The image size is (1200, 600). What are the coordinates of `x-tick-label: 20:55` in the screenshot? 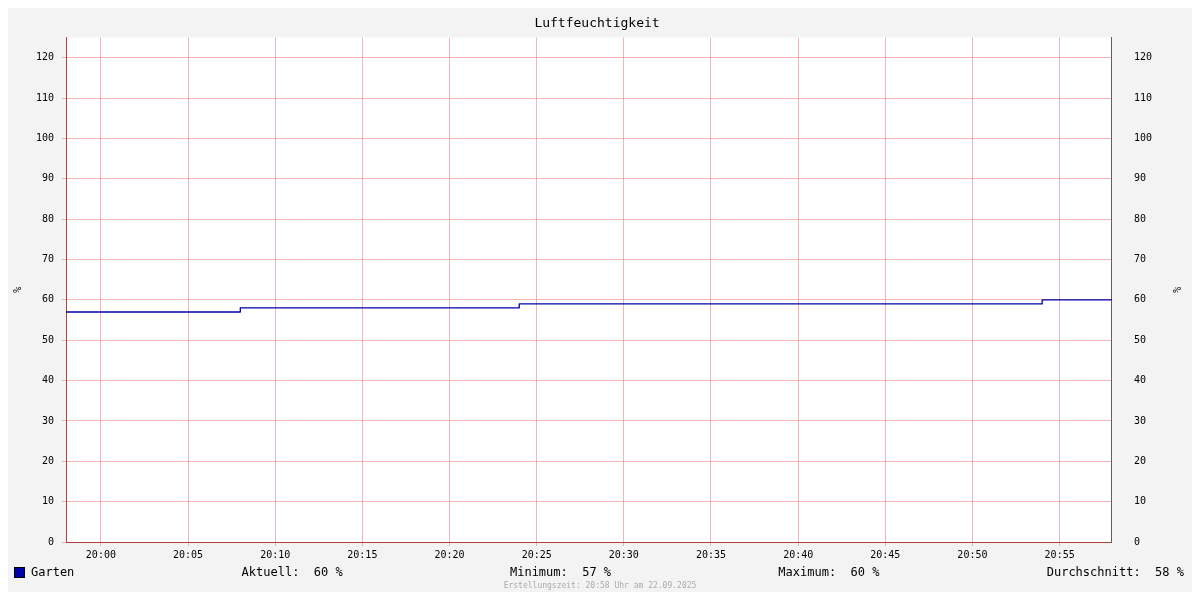 It's located at (1059, 554).